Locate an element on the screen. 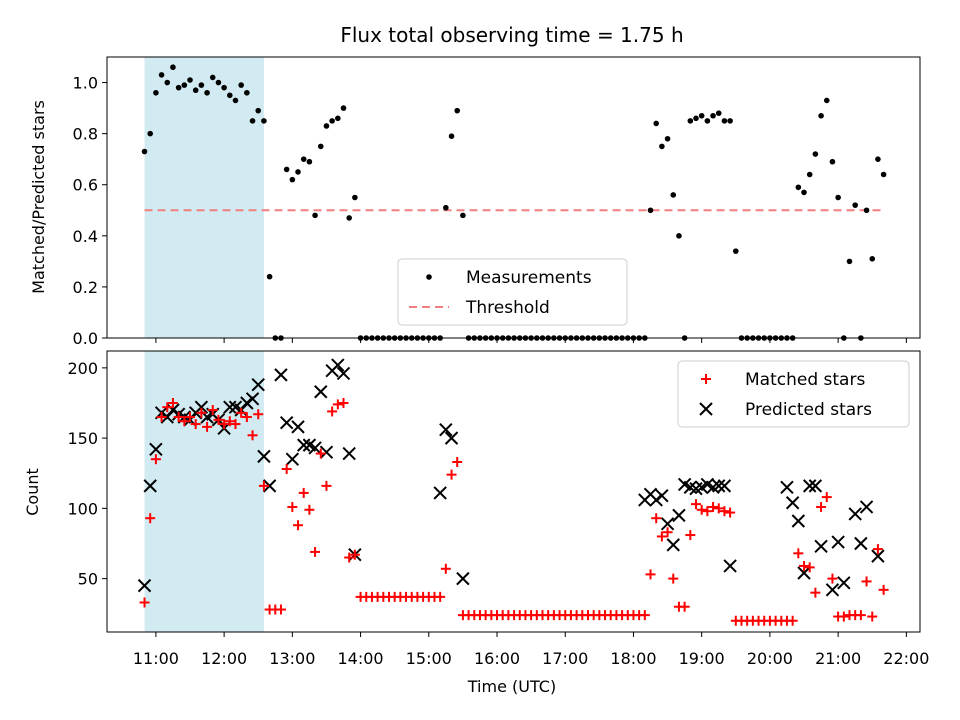  count-y-tick-label: 150 is located at coordinates (82, 438).